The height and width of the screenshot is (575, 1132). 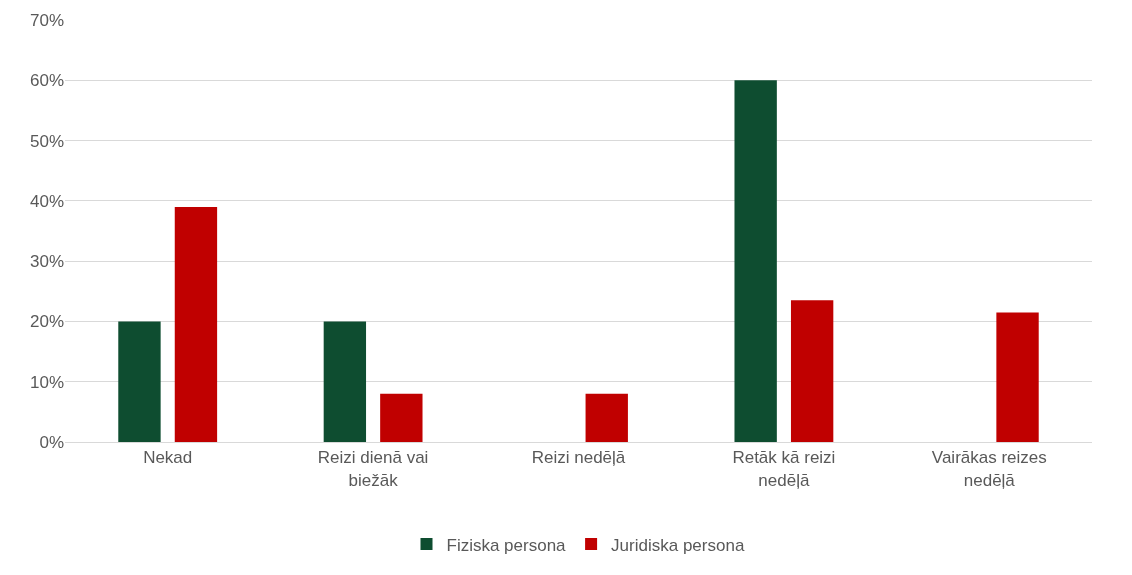 I want to click on x-tick-label: Nekad, so click(x=168, y=458).